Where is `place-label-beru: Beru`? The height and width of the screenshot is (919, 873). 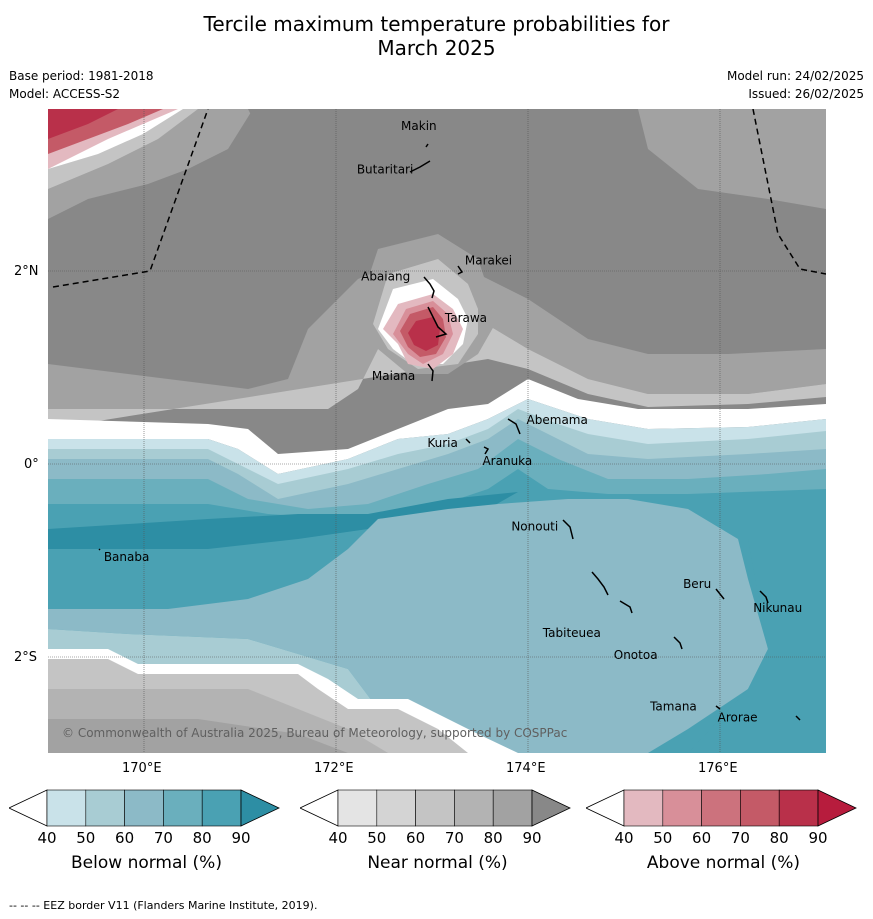 place-label-beru: Beru is located at coordinates (697, 584).